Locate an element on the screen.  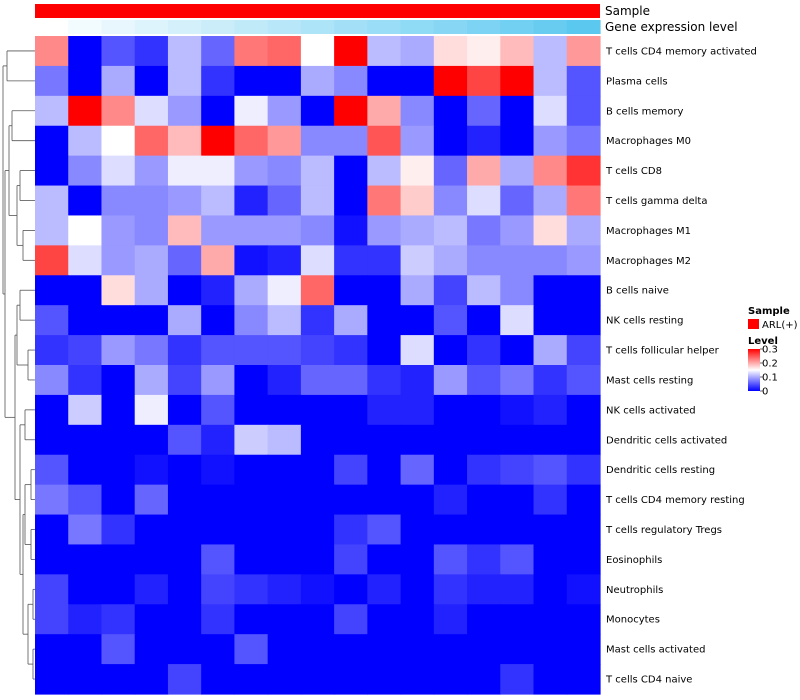
legend: Sample ARL(+) Level 0.3 0.2 0.1 0 is located at coordinates (773, 352).